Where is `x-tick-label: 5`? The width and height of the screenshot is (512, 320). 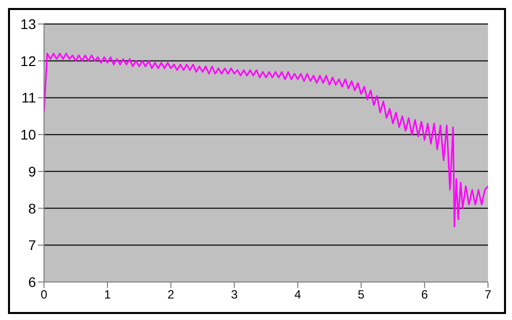
x-tick-label: 5 is located at coordinates (361, 295).